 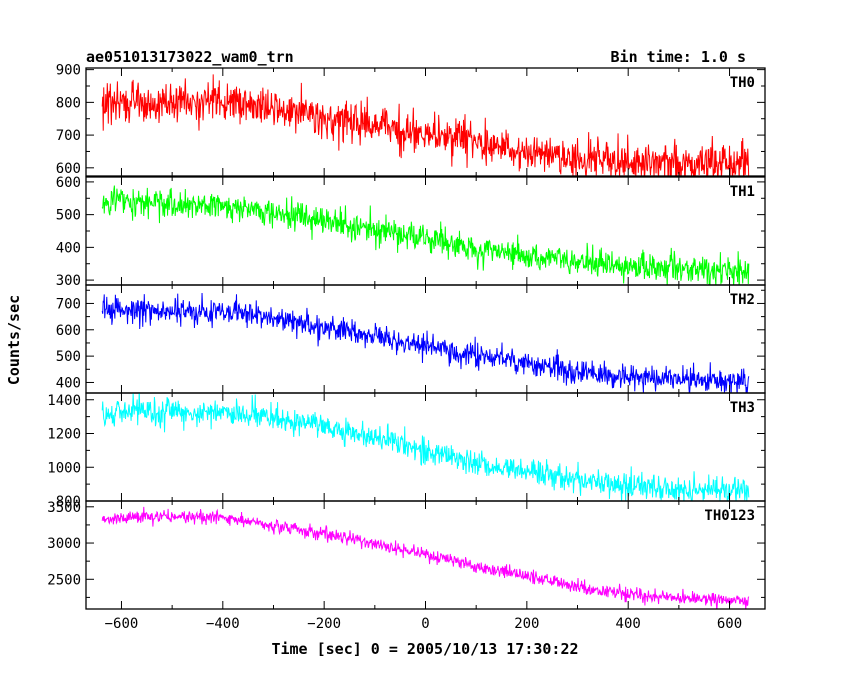 What do you see at coordinates (64, 401) in the screenshot?
I see `y-tick-label: 1400` at bounding box center [64, 401].